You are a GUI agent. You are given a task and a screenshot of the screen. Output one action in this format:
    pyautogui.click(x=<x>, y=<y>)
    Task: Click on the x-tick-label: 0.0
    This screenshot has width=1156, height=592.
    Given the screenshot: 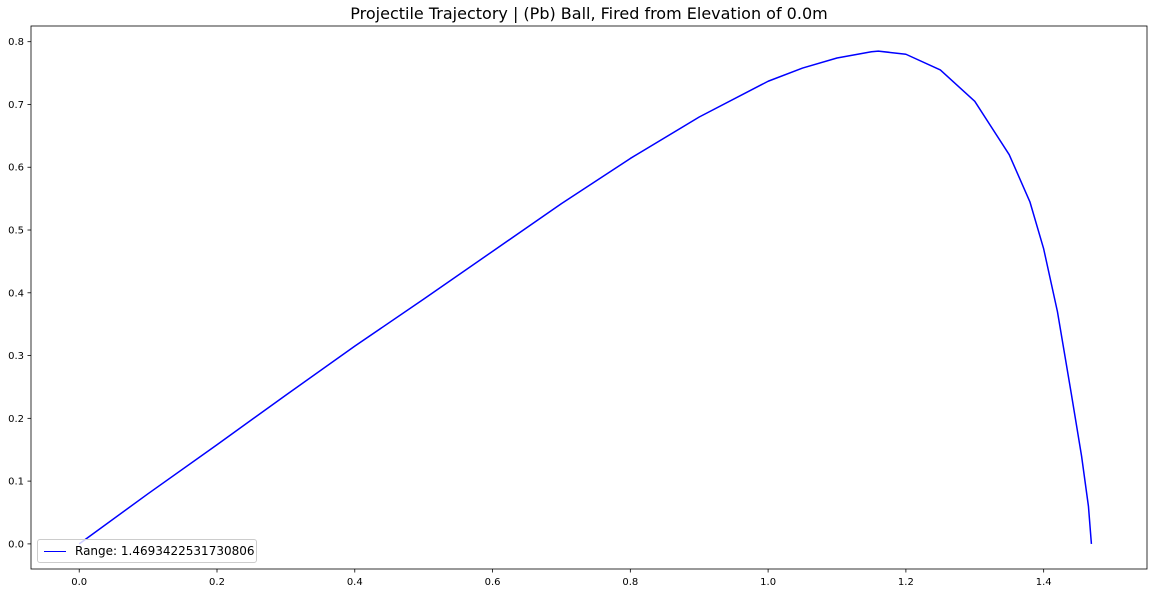 What is the action you would take?
    pyautogui.click(x=79, y=582)
    